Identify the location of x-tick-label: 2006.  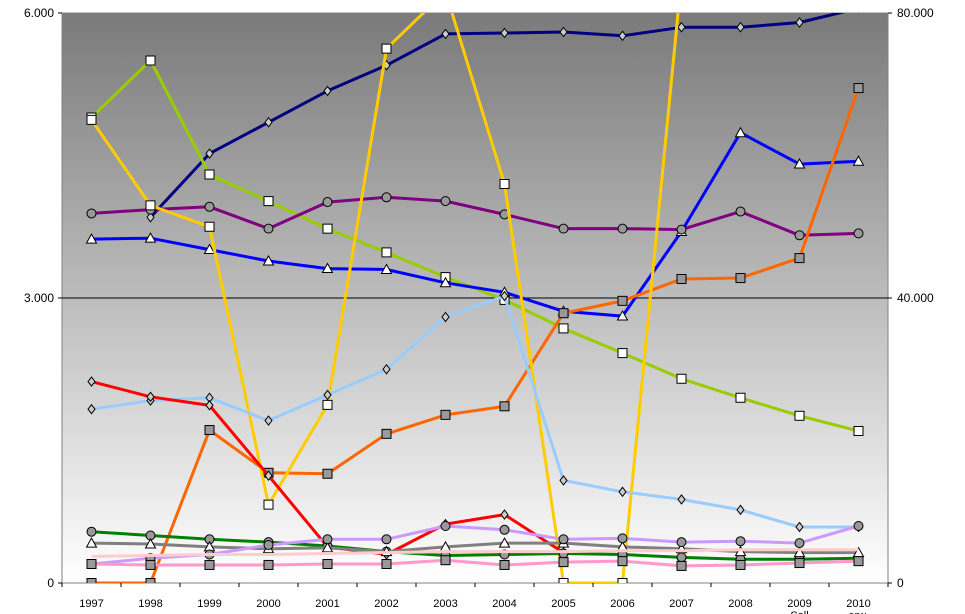
(622, 604).